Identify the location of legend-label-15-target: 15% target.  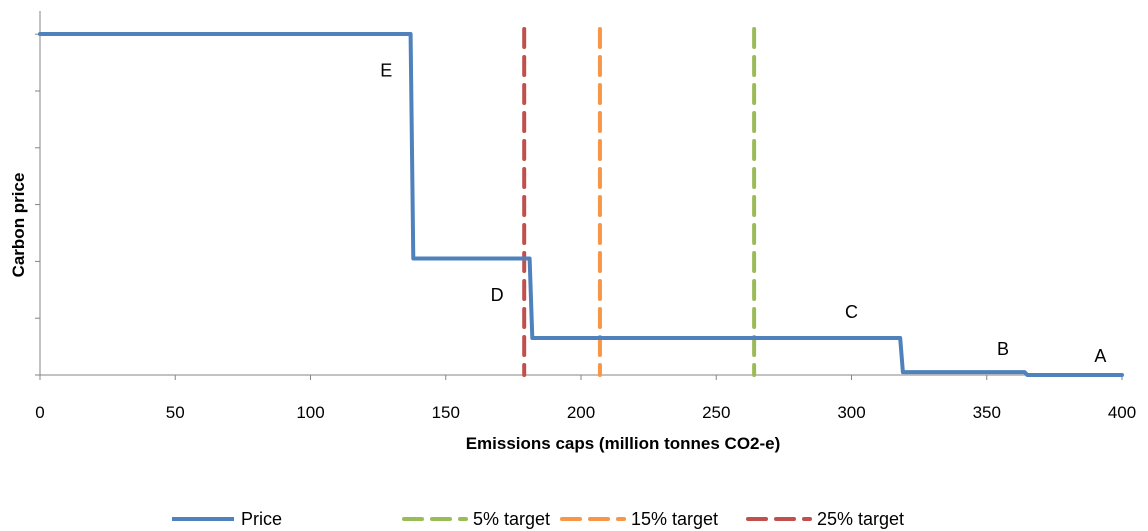
(674, 519).